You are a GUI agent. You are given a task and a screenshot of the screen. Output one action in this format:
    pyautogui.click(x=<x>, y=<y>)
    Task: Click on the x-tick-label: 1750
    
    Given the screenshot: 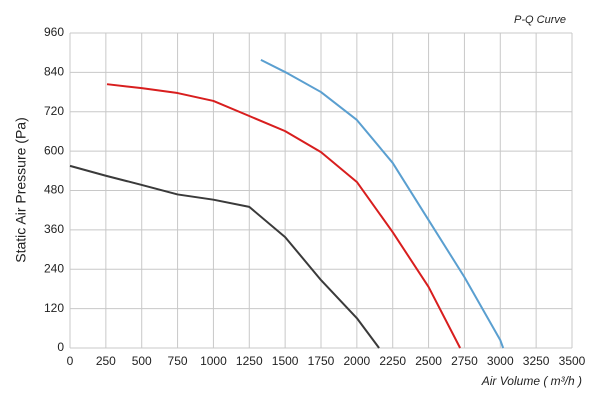 What is the action you would take?
    pyautogui.click(x=321, y=361)
    